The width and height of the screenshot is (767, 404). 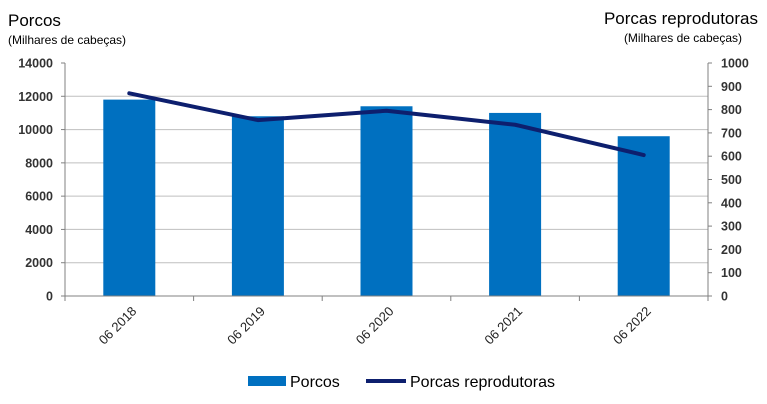 What do you see at coordinates (731, 273) in the screenshot?
I see `right-tick-label: 100` at bounding box center [731, 273].